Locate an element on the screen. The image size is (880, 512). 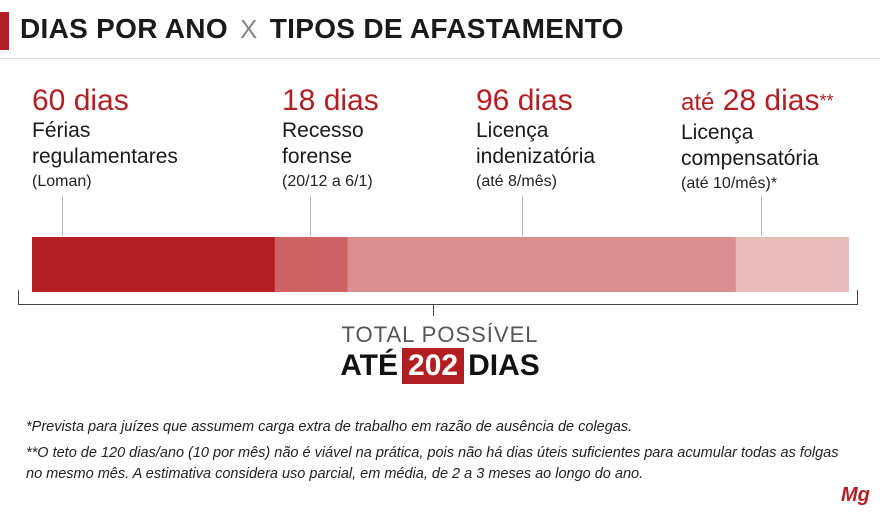
bracket-left is located at coordinates (18, 297).